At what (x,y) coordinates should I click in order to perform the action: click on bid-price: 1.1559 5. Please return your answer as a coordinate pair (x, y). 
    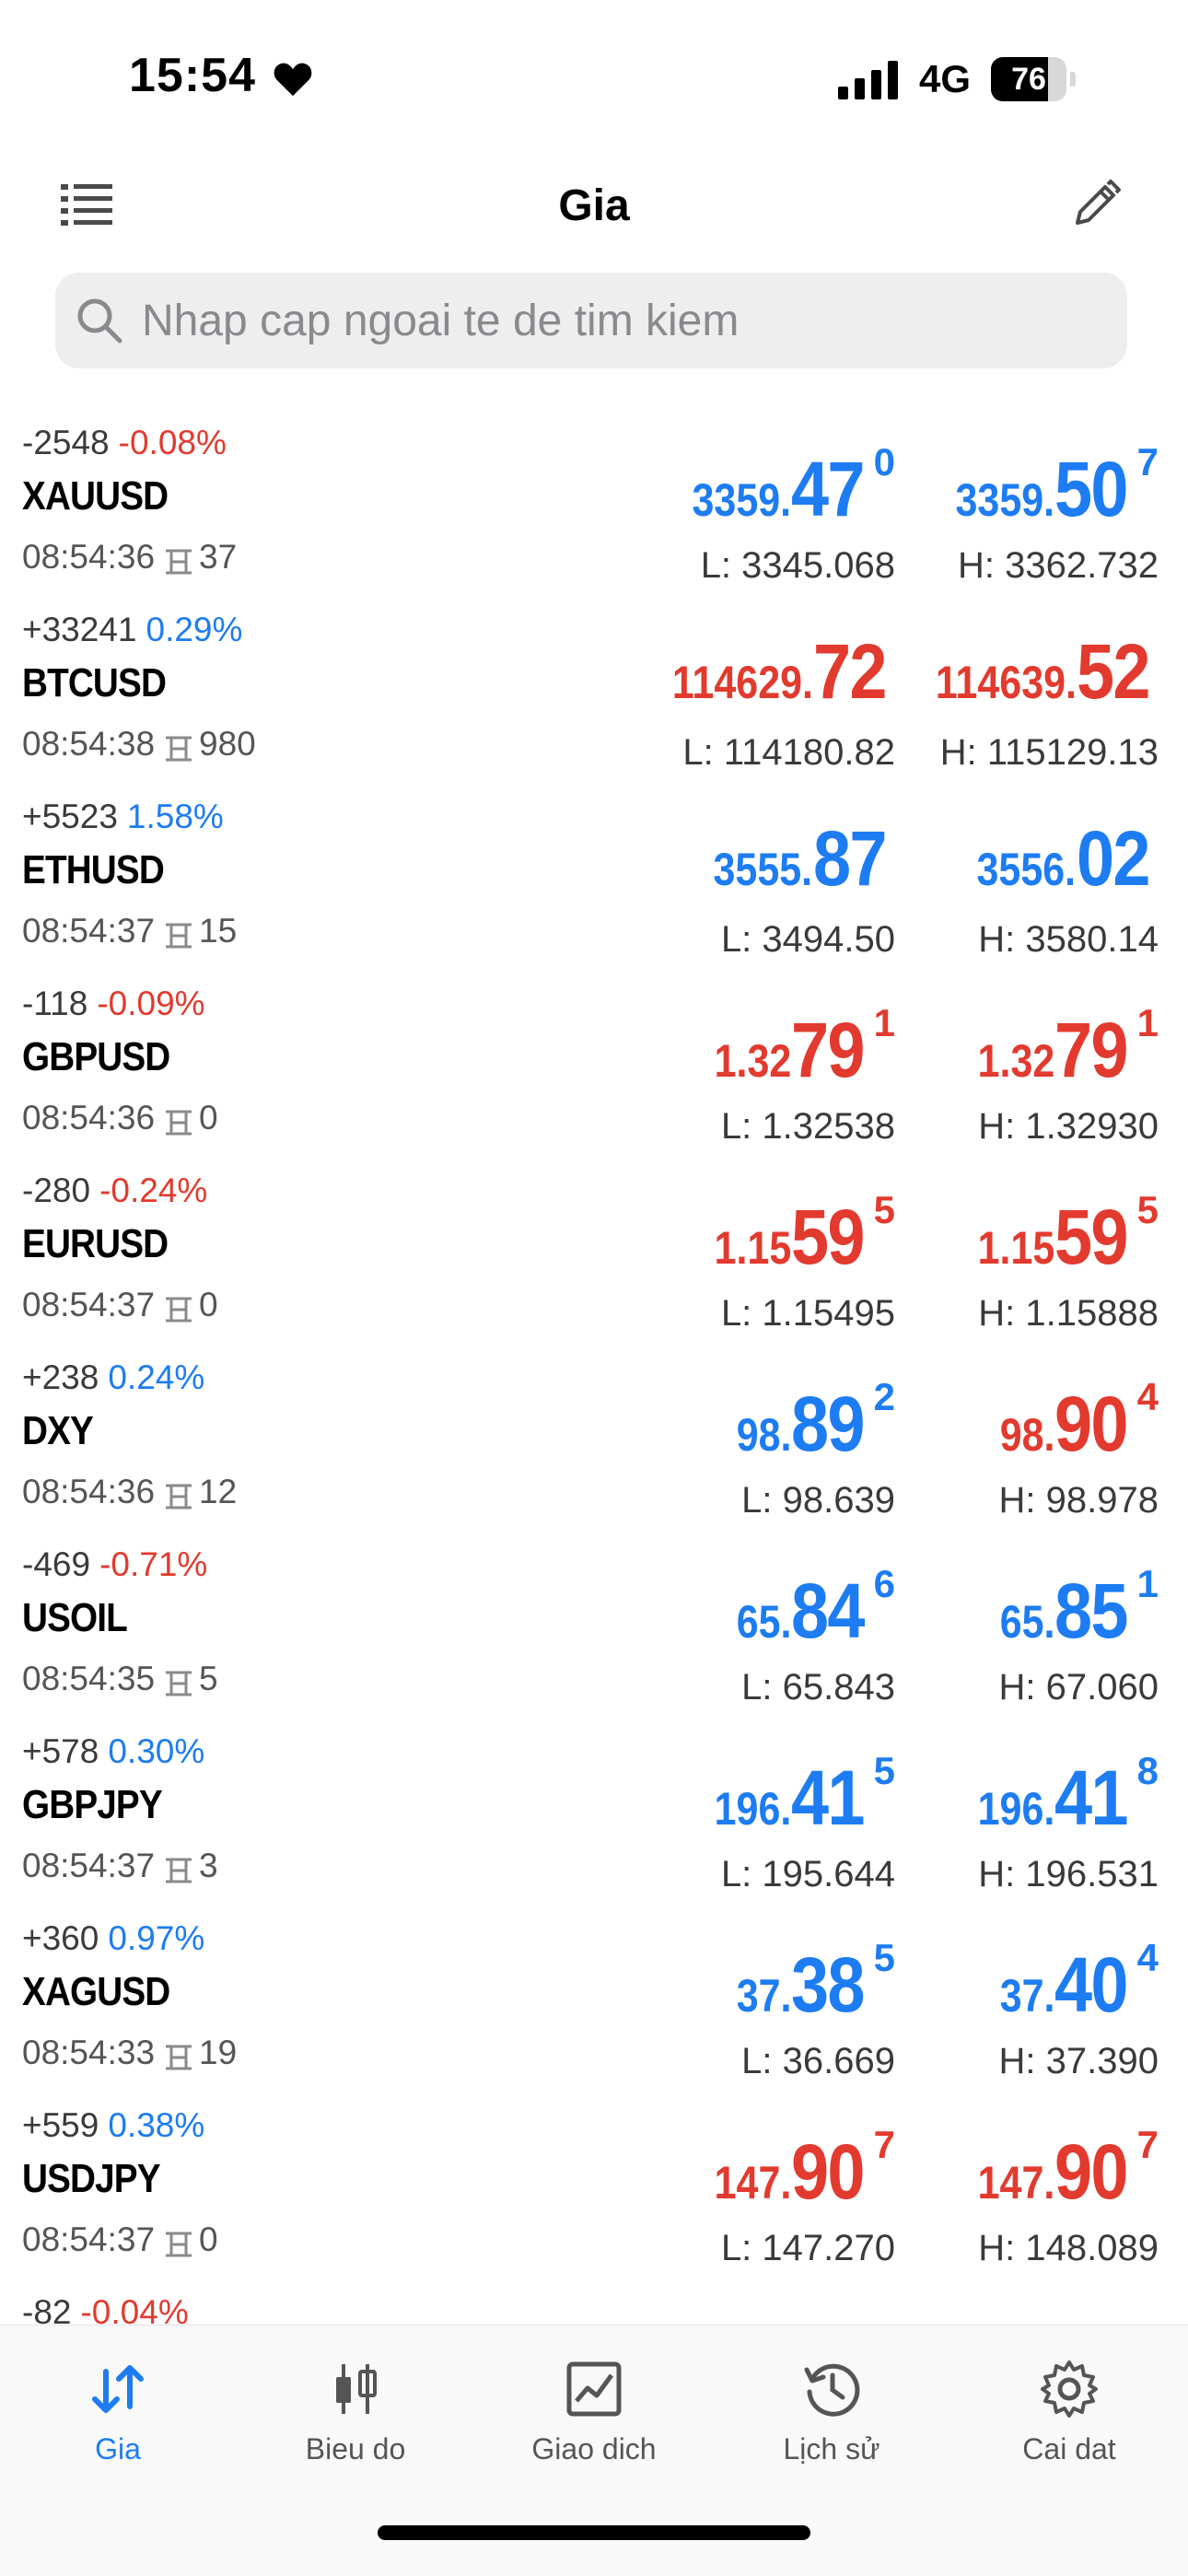
    Looking at the image, I should click on (711, 1235).